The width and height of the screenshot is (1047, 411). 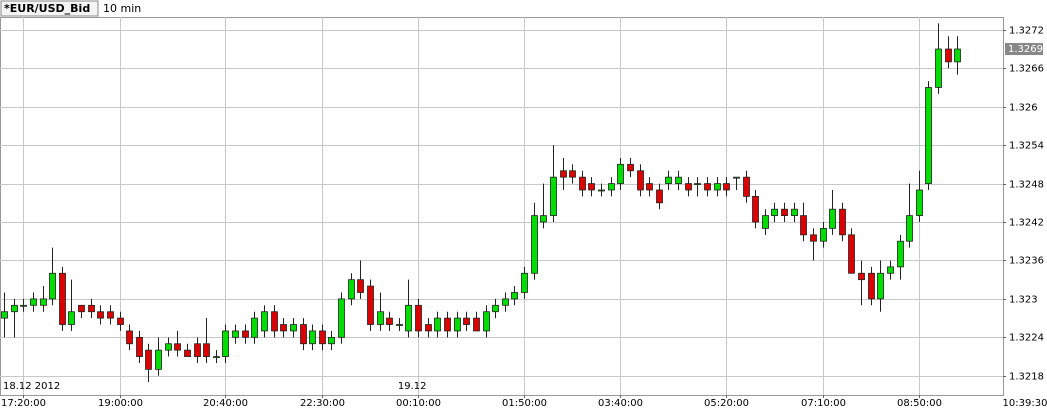 What do you see at coordinates (1025, 403) in the screenshot?
I see `current-time-label: 10:39:30` at bounding box center [1025, 403].